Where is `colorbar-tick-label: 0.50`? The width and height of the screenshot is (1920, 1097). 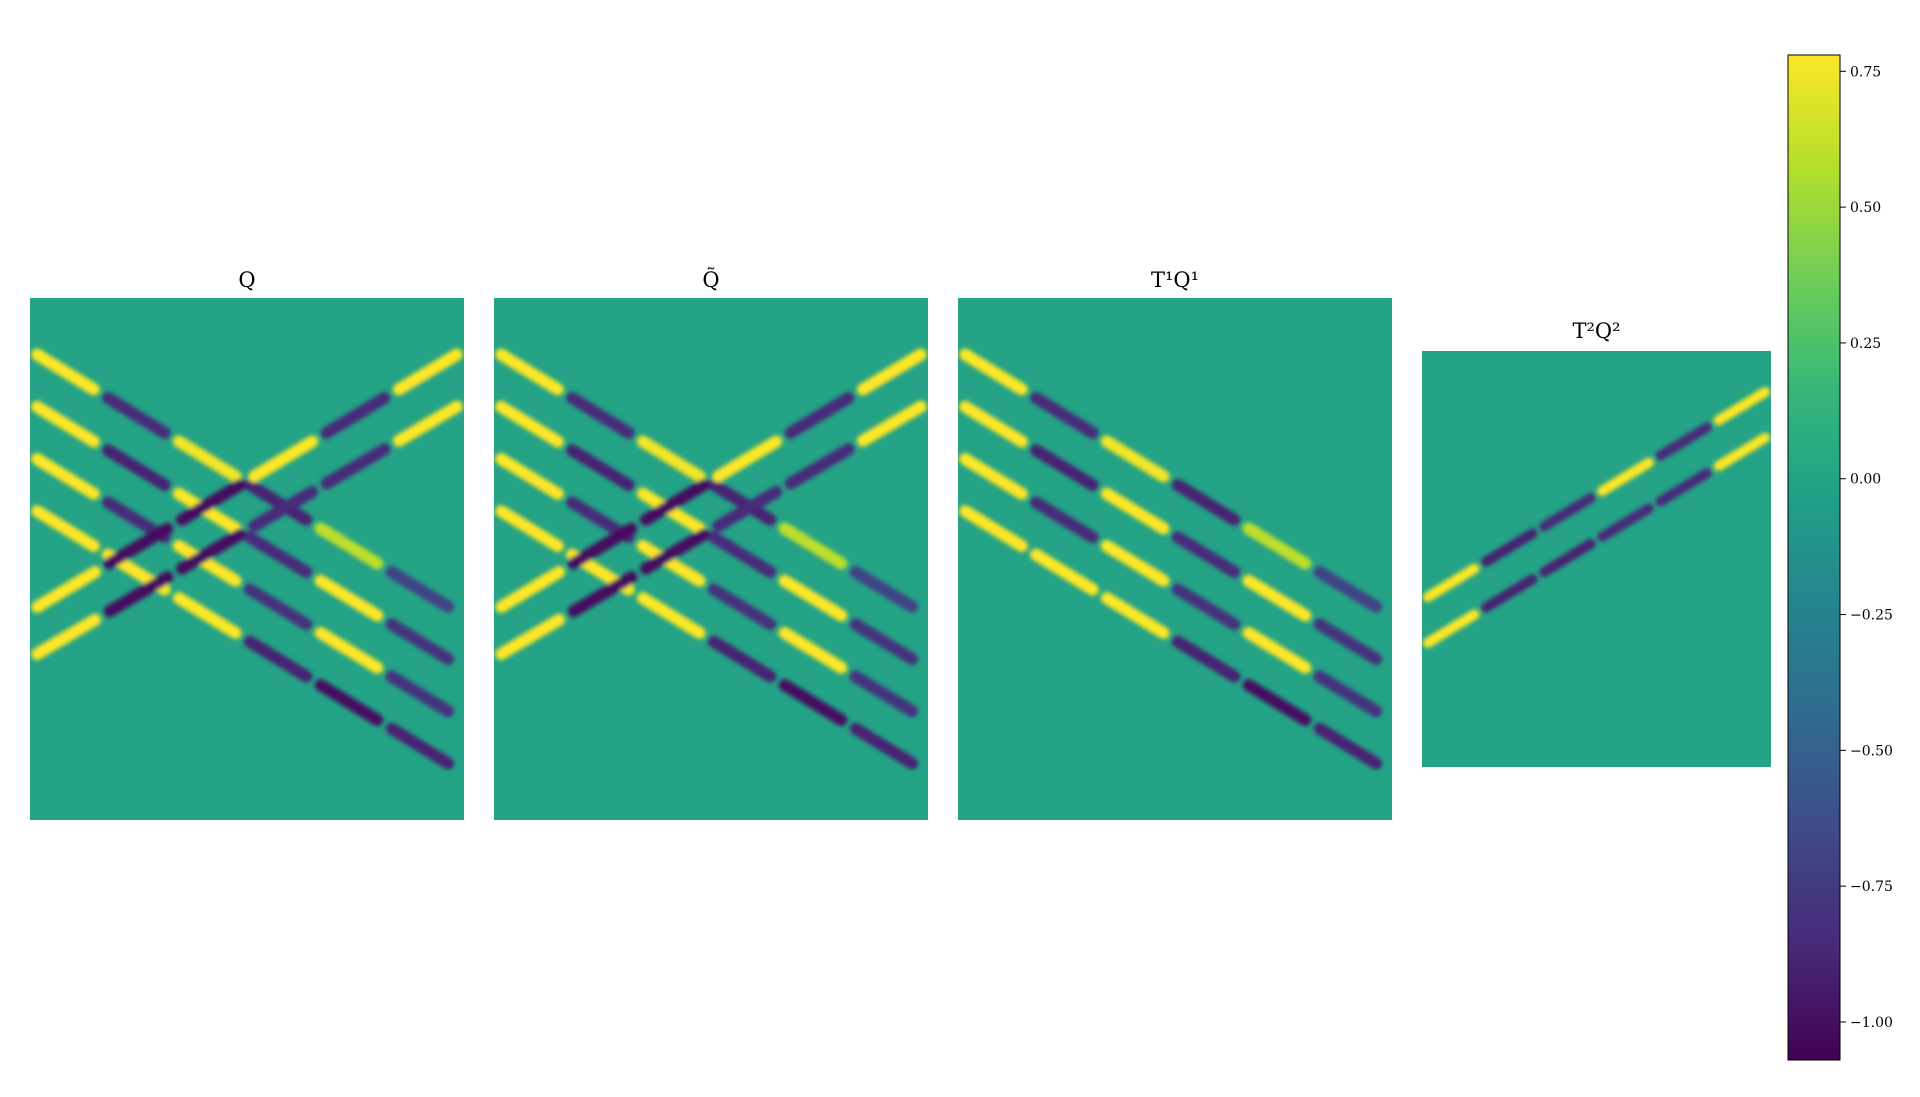
colorbar-tick-label: 0.50 is located at coordinates (1865, 208).